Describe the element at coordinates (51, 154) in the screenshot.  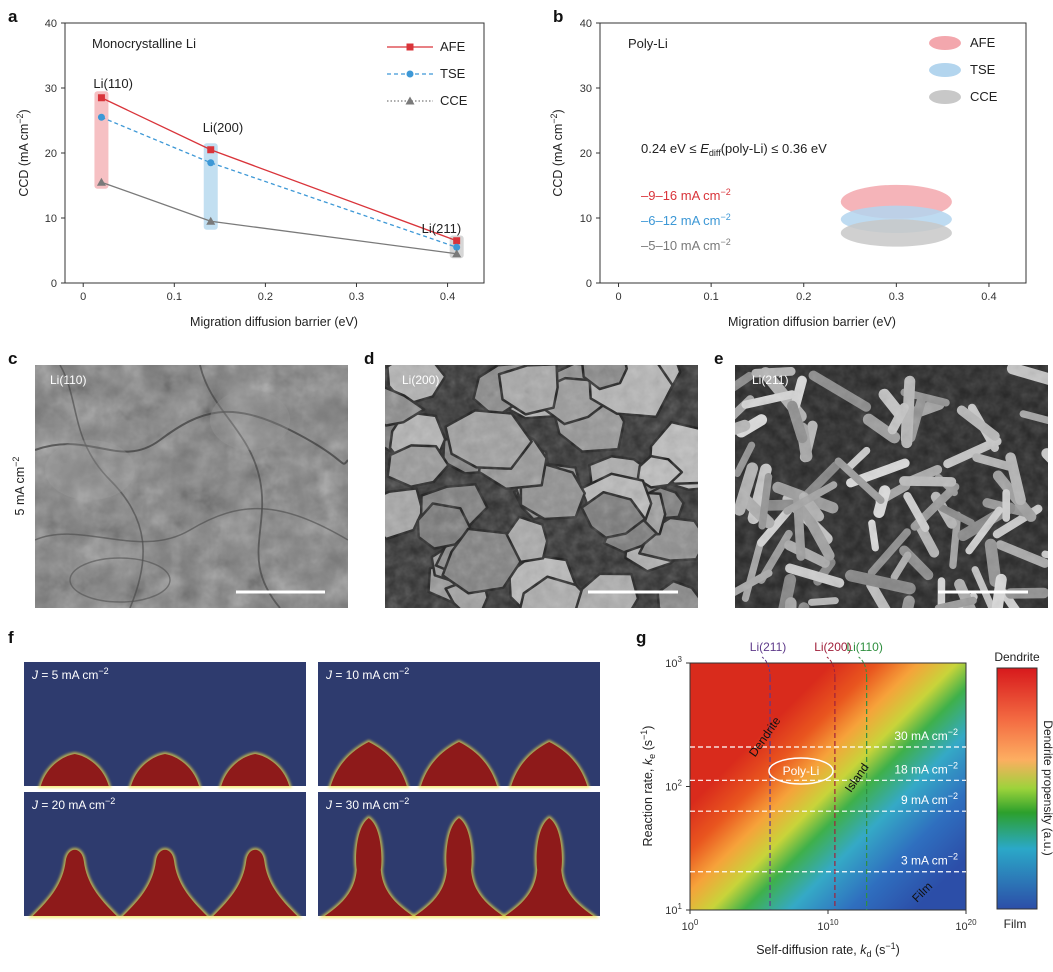
I see `panel-a-ytick-label: 20` at that location.